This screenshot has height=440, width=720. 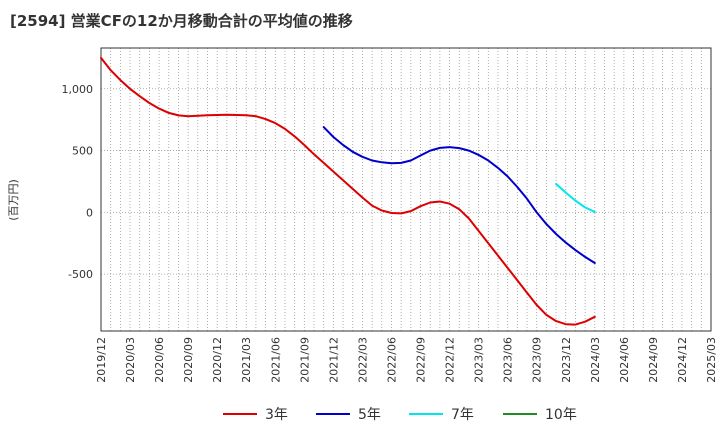 What do you see at coordinates (89, 212) in the screenshot?
I see `y-tick-label: 0` at bounding box center [89, 212].